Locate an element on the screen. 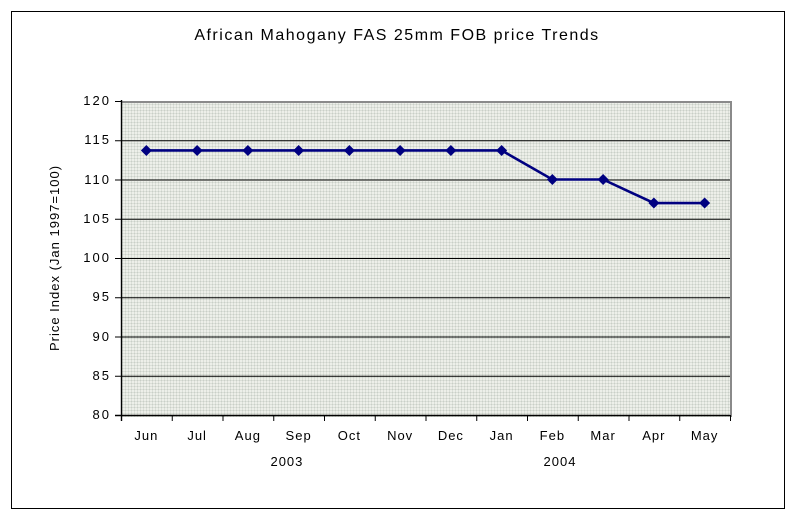 This screenshot has height=522, width=794. x-tick-label: Jan is located at coordinates (501, 435).